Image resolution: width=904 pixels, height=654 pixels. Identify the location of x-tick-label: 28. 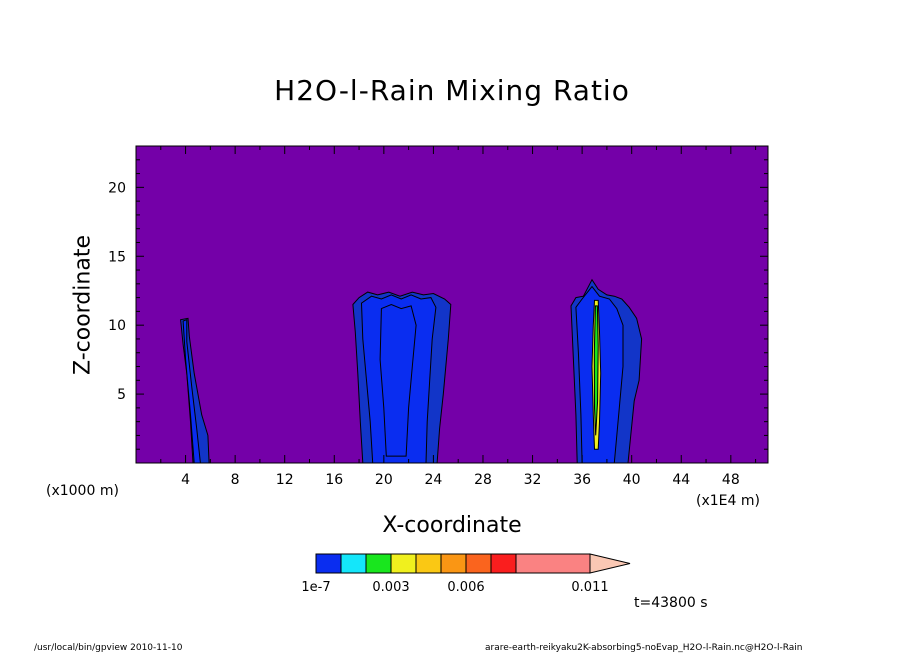
(483, 480).